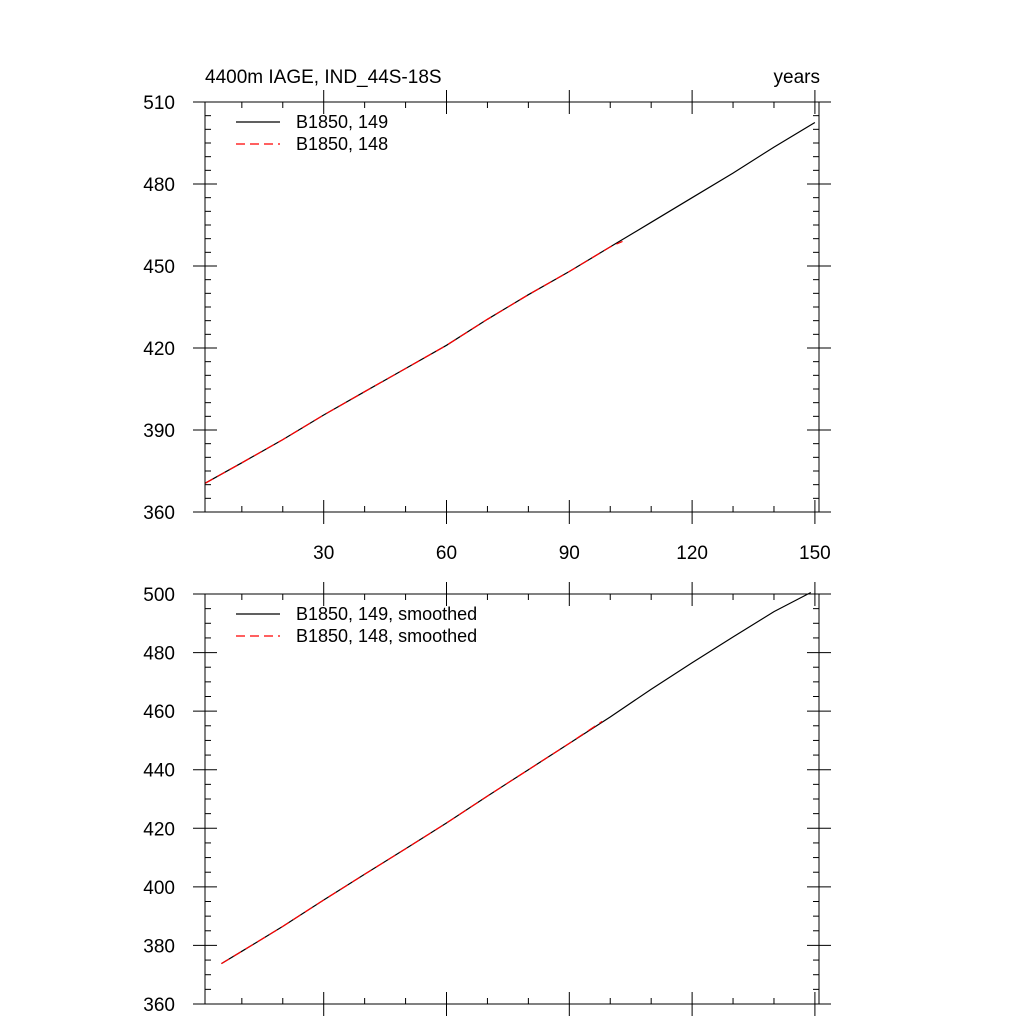 This screenshot has height=1024, width=1024. I want to click on bottom-legend-label-2: B1850, 148, smoothed, so click(386, 636).